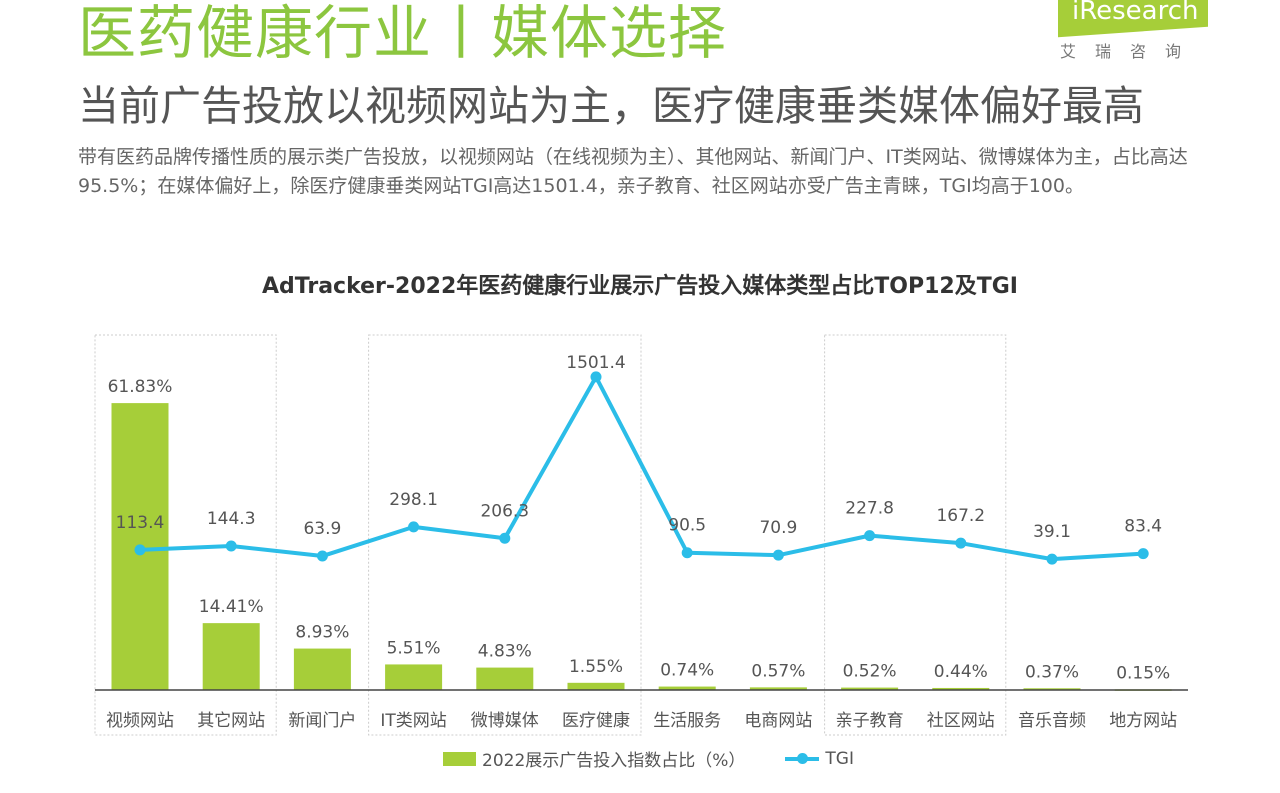 This screenshot has width=1280, height=793. I want to click on legend-line-label: TGI, so click(839, 758).